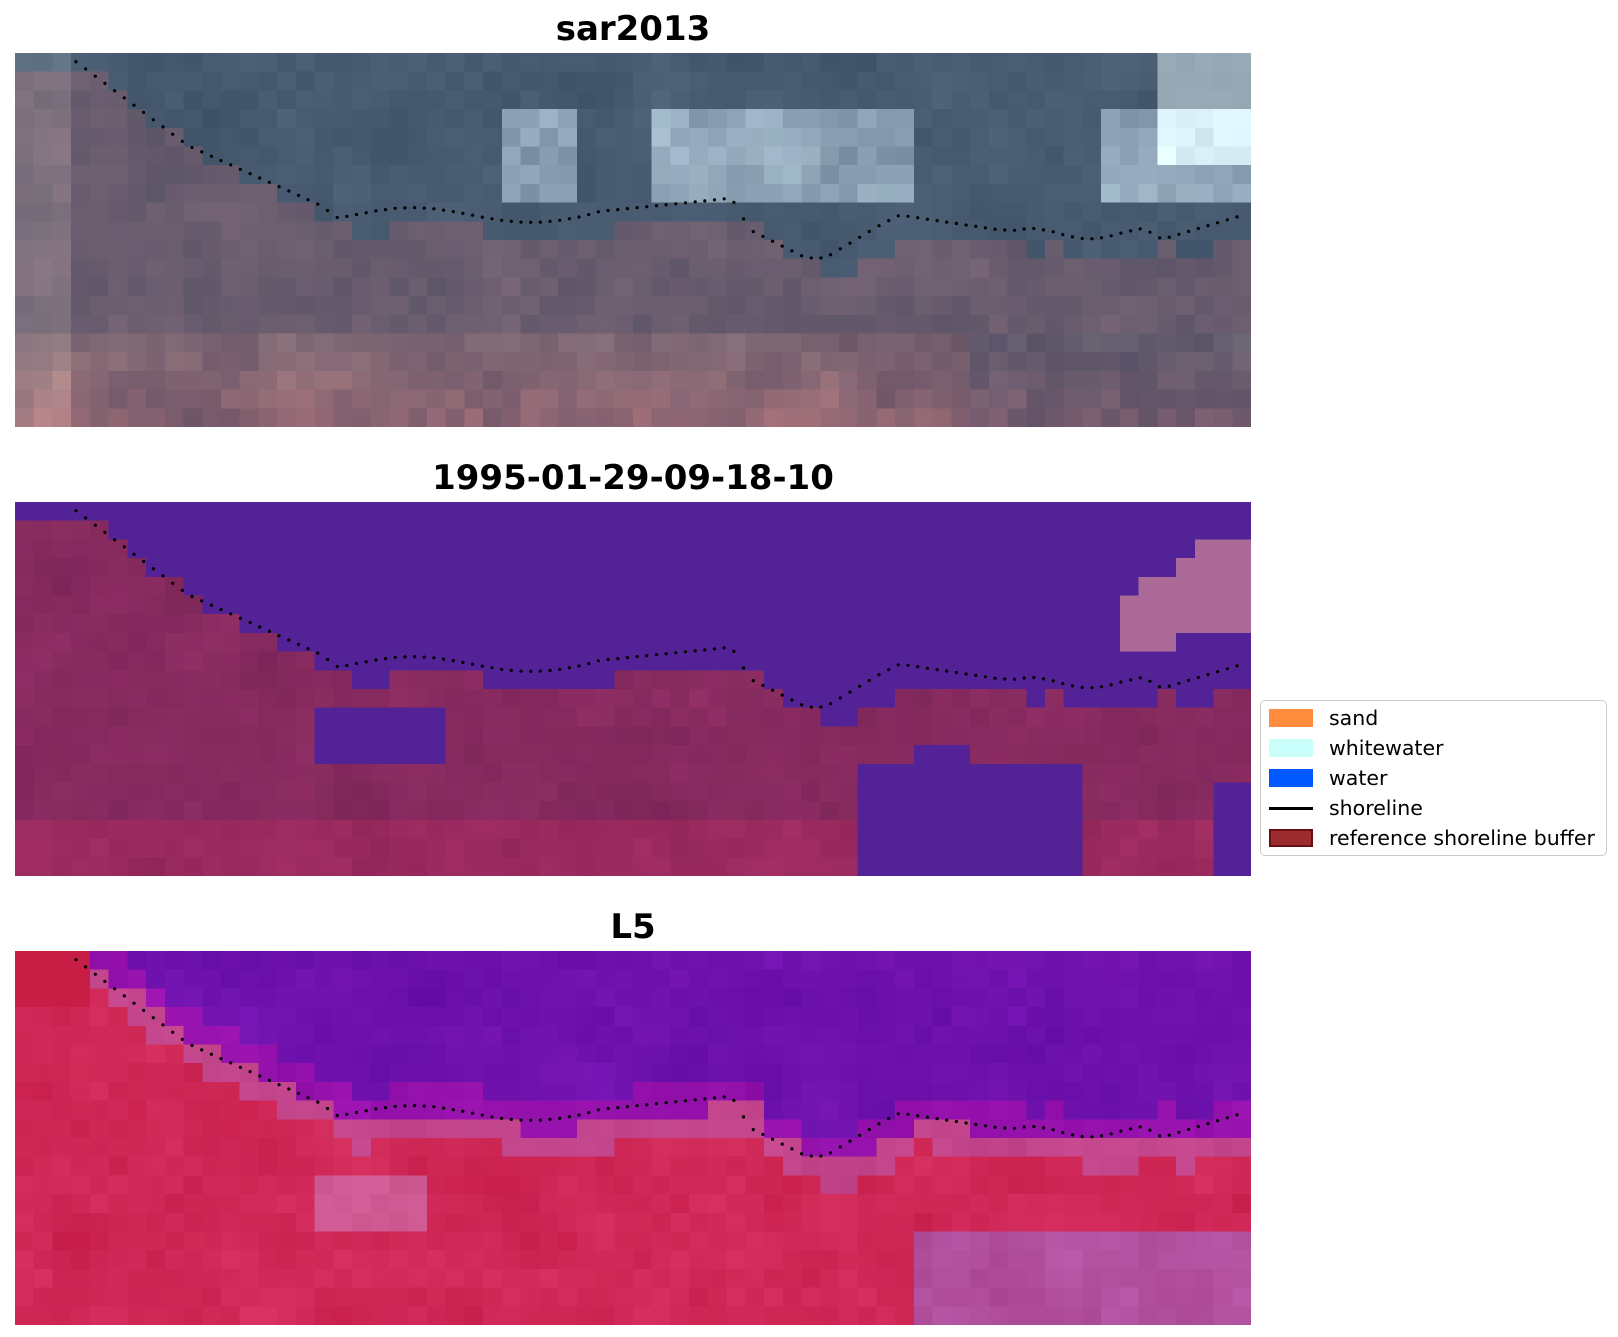  What do you see at coordinates (1291, 808) in the screenshot?
I see `shoreline-line-sample` at bounding box center [1291, 808].